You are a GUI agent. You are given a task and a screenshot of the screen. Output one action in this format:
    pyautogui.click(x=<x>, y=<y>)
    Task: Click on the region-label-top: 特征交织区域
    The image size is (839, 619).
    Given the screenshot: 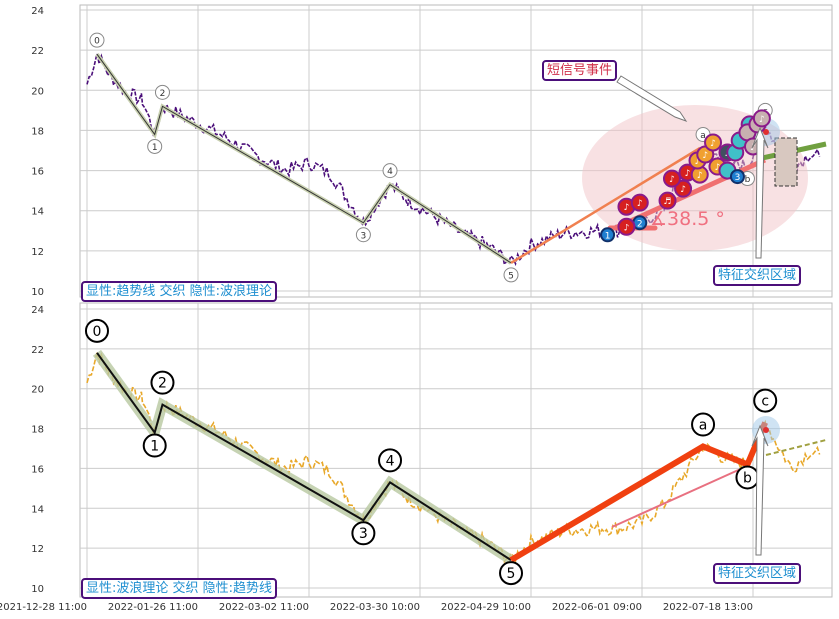 What is the action you would take?
    pyautogui.click(x=757, y=275)
    